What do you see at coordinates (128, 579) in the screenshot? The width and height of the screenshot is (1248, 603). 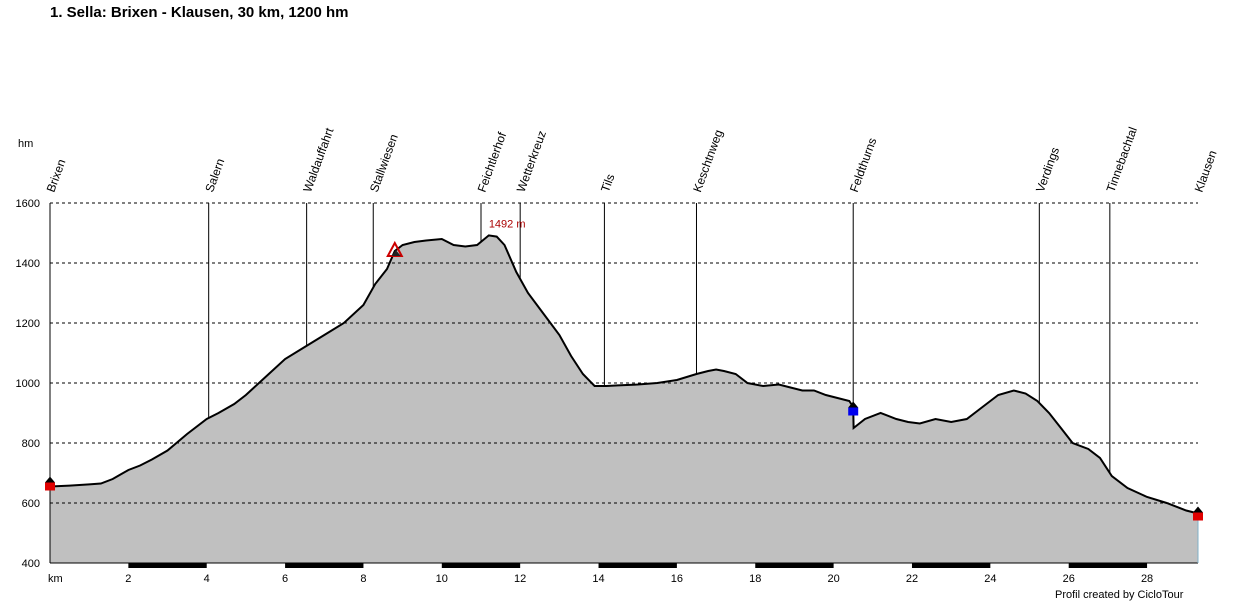 I see `x-tick-label-2: 2` at bounding box center [128, 579].